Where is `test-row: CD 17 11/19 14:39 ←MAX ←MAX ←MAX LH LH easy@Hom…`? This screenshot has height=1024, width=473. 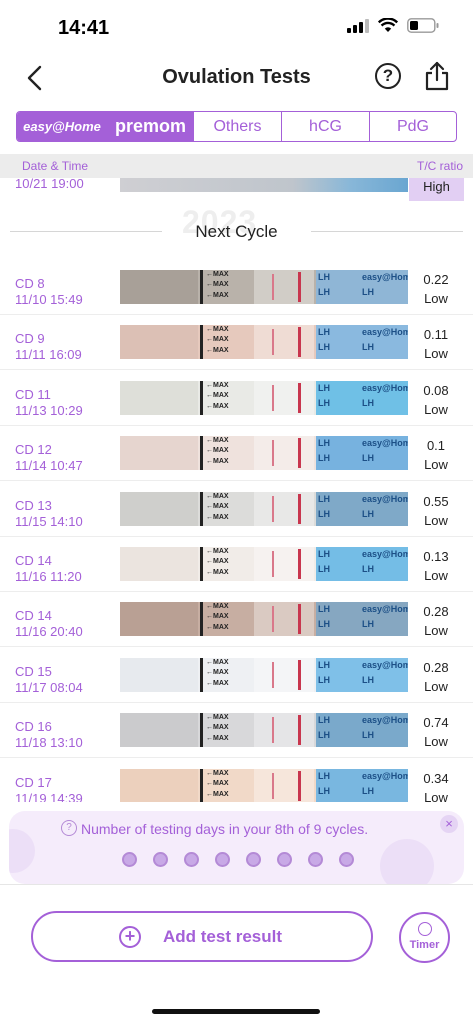 test-row: CD 17 11/19 14:39 ←MAX ←MAX ←MAX LH LH easy@Hom… is located at coordinates (236, 780).